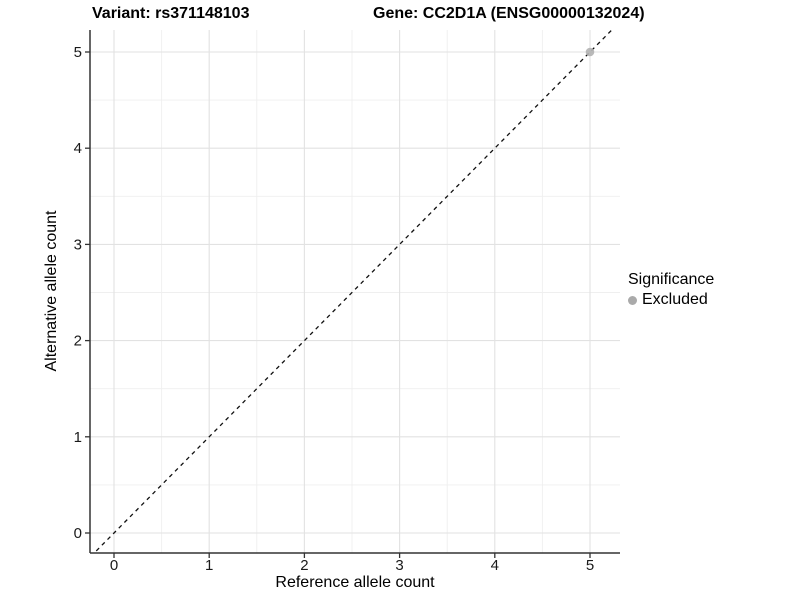 The width and height of the screenshot is (800, 600). Describe the element at coordinates (78, 533) in the screenshot. I see `y-tick-label: 0` at that location.